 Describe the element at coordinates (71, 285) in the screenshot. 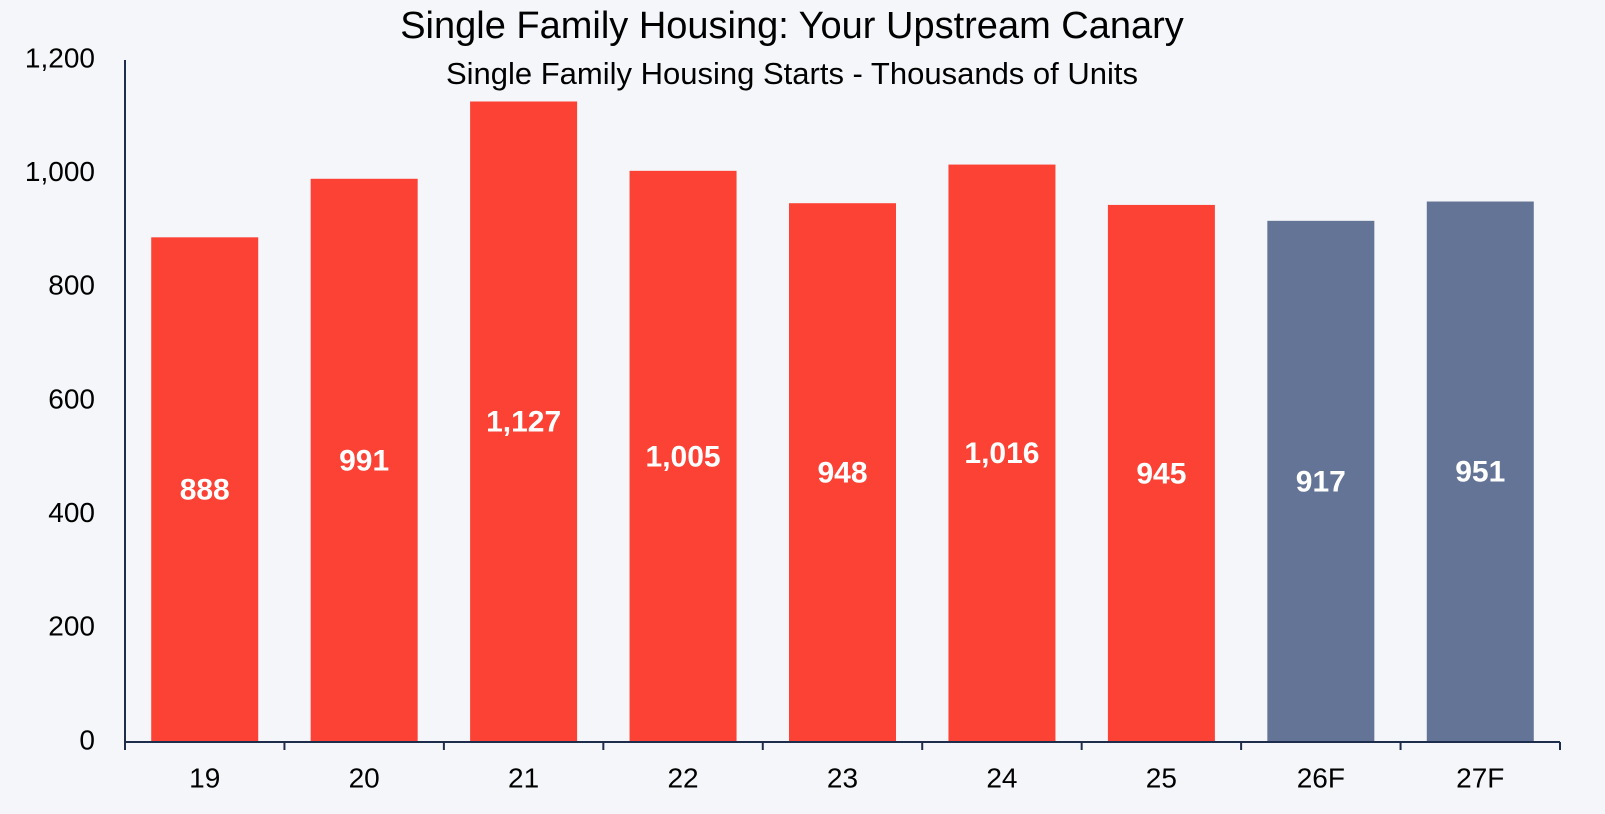

I see `y-tick-label: 800` at that location.